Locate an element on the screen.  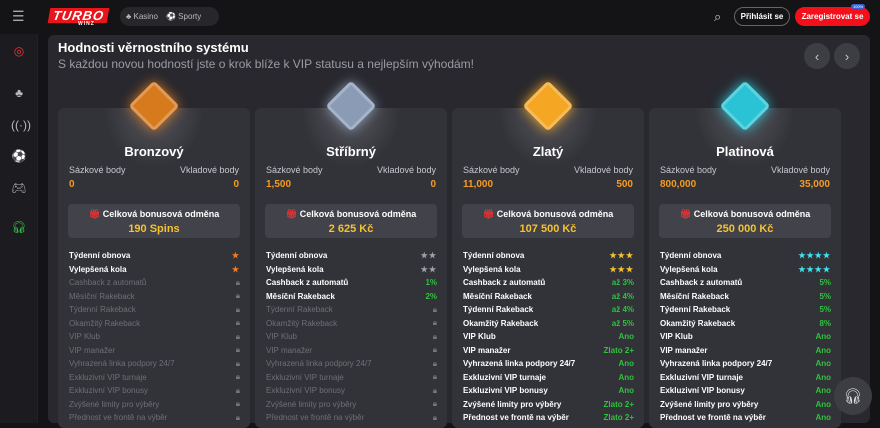
bet-points-value: 800,000 is located at coordinates (678, 184).